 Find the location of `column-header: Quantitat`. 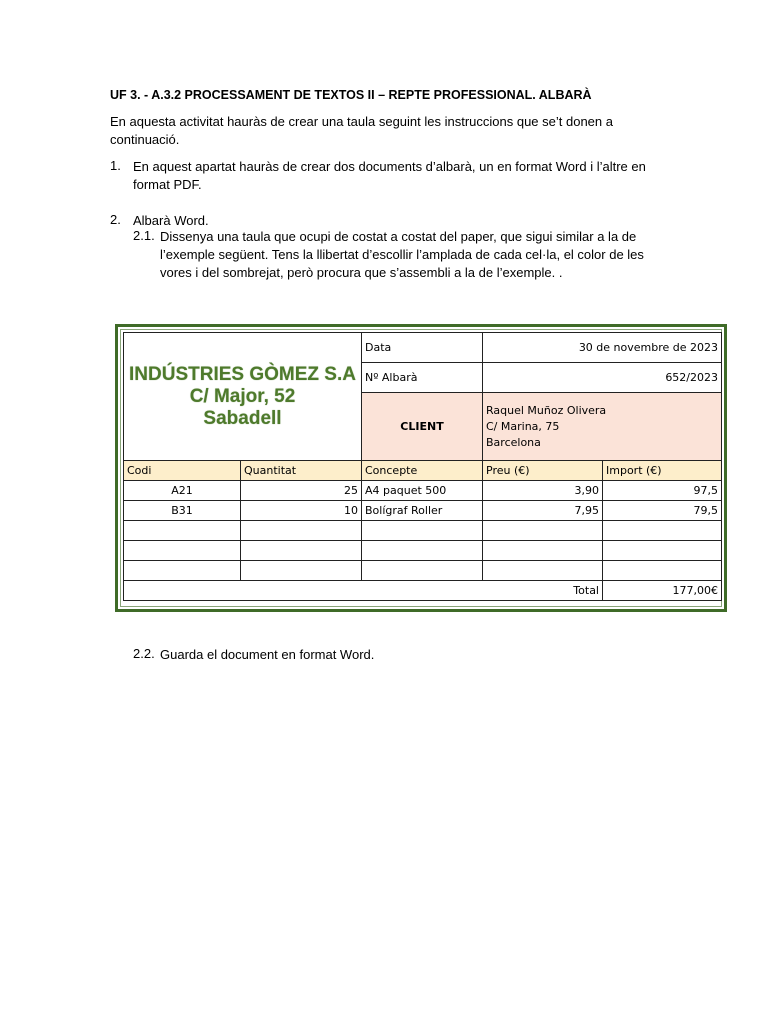

column-header: Quantitat is located at coordinates (301, 470).